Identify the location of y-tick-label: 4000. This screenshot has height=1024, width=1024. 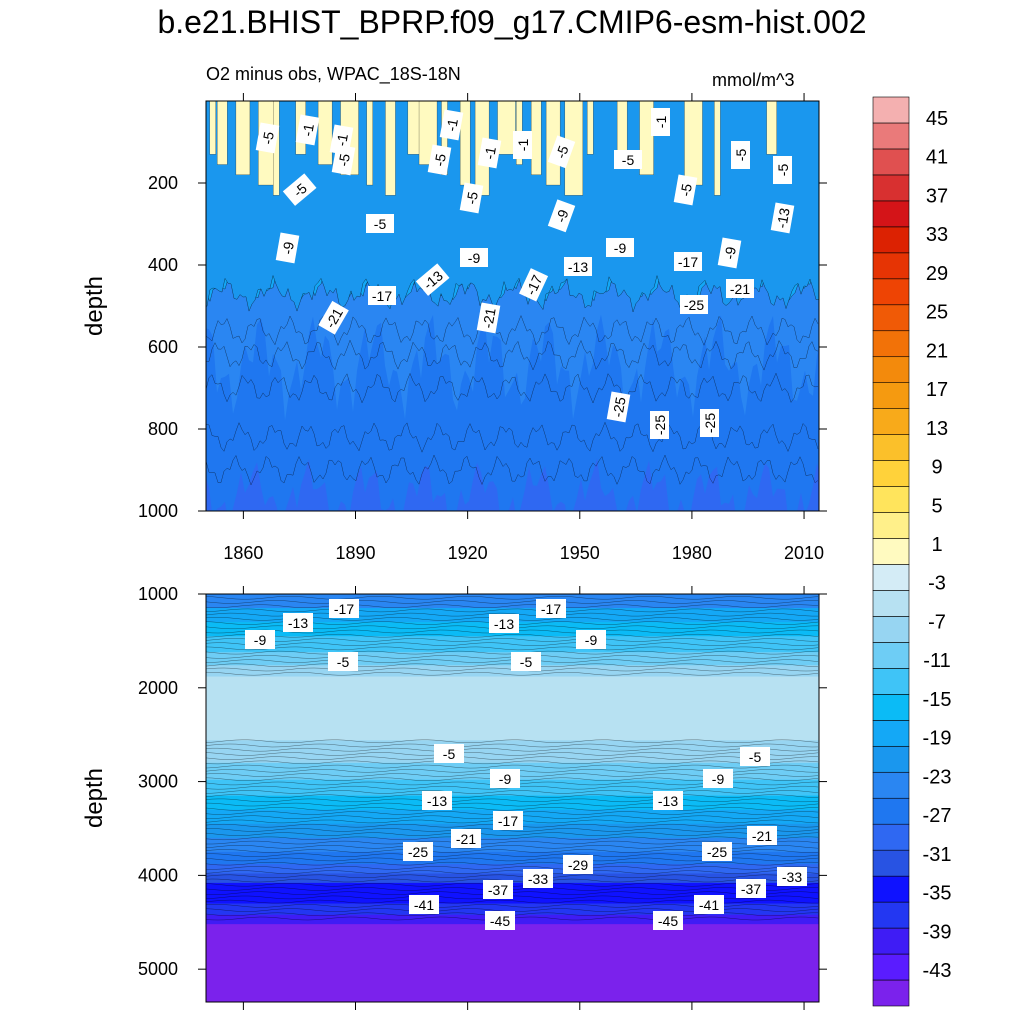
(158, 875).